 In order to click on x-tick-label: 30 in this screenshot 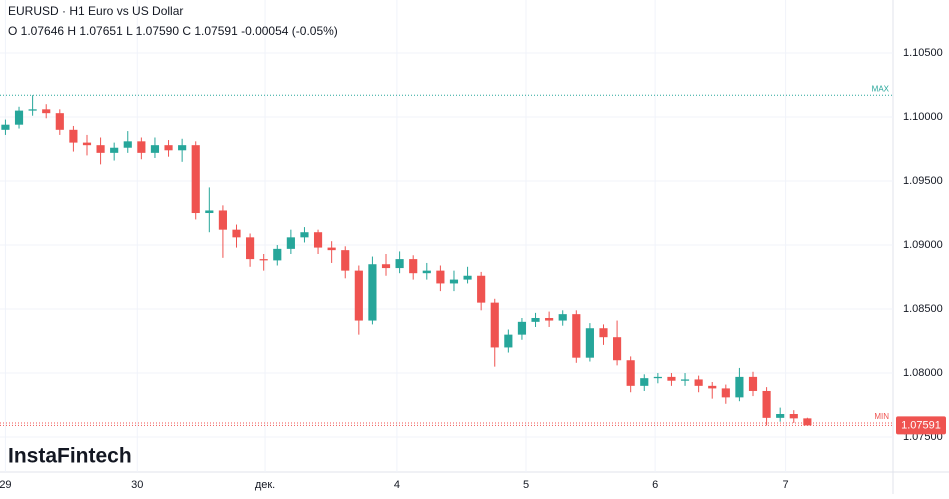, I will do `click(137, 485)`.